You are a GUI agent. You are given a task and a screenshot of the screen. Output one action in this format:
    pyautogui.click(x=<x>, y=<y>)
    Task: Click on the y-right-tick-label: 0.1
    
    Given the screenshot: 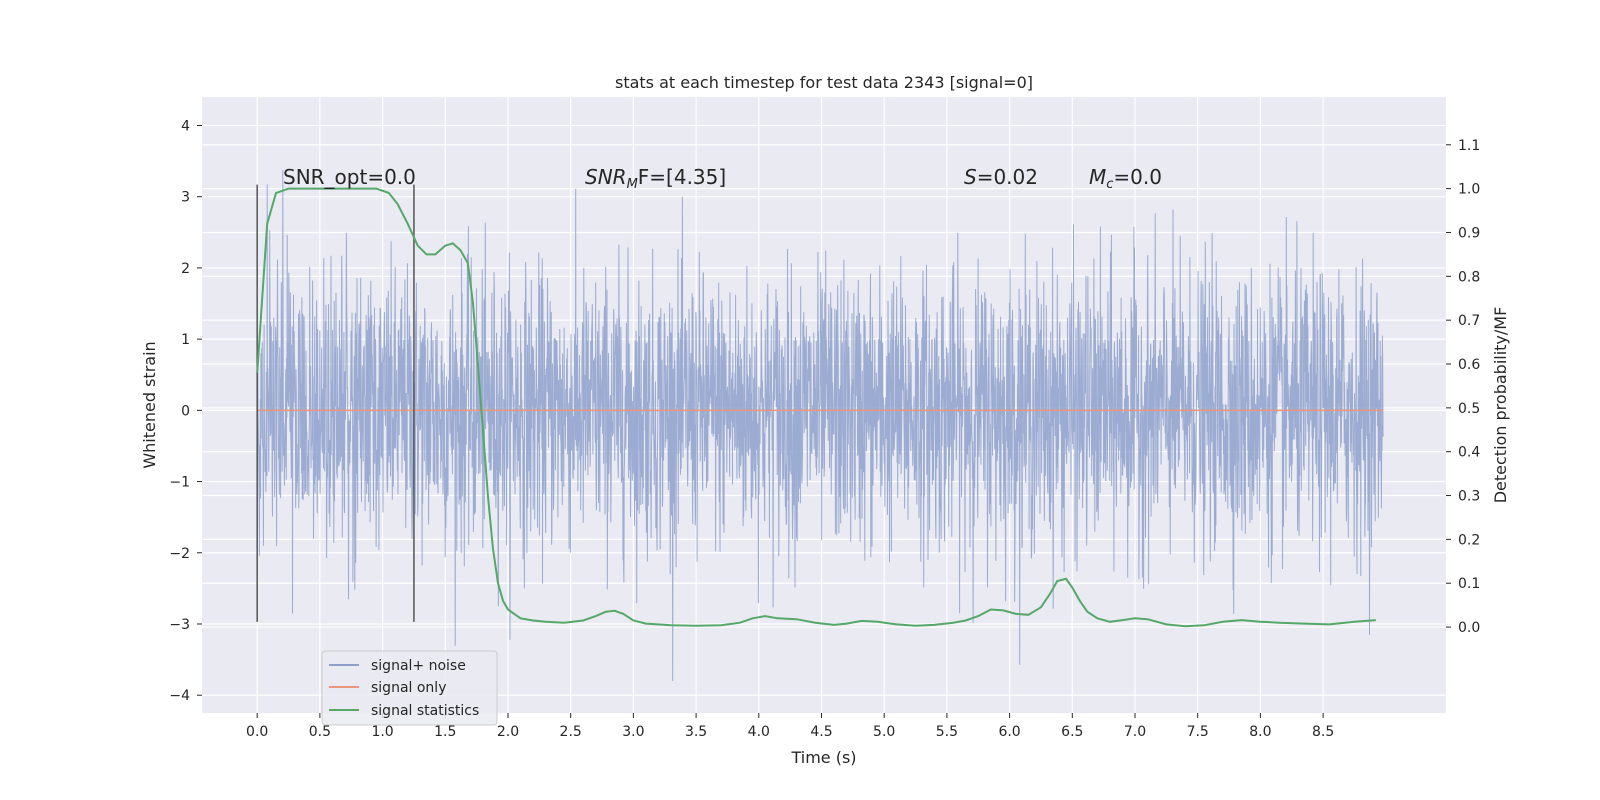 What is the action you would take?
    pyautogui.click(x=1469, y=584)
    